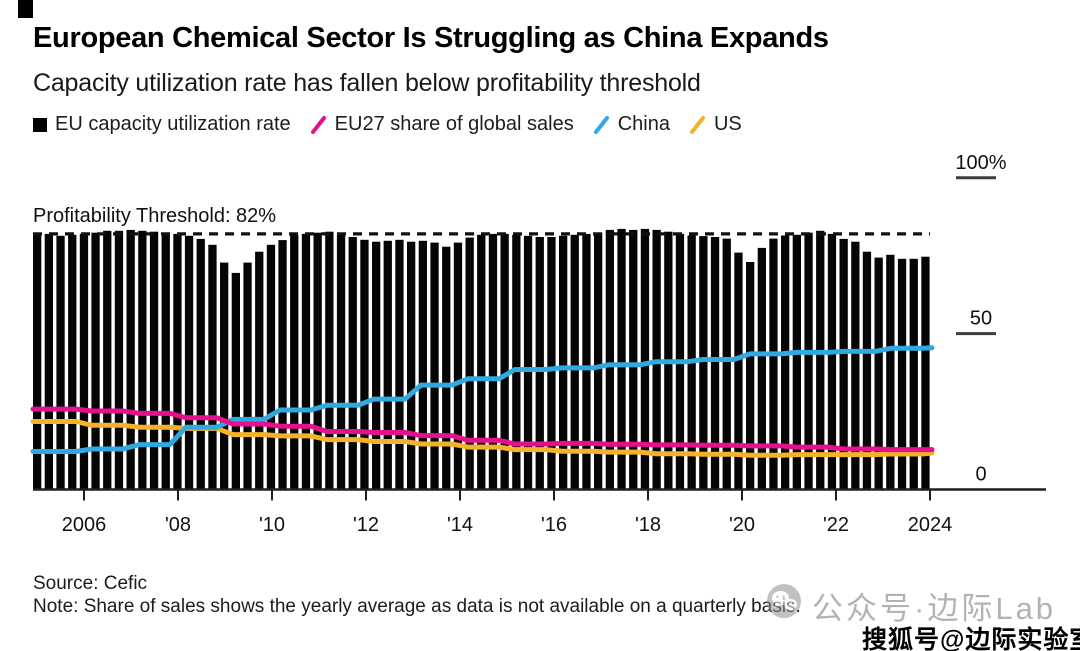 Image resolution: width=1080 pixels, height=651 pixels. I want to click on wechat-watermark-text: 公众号·边际Lab, so click(934, 608).